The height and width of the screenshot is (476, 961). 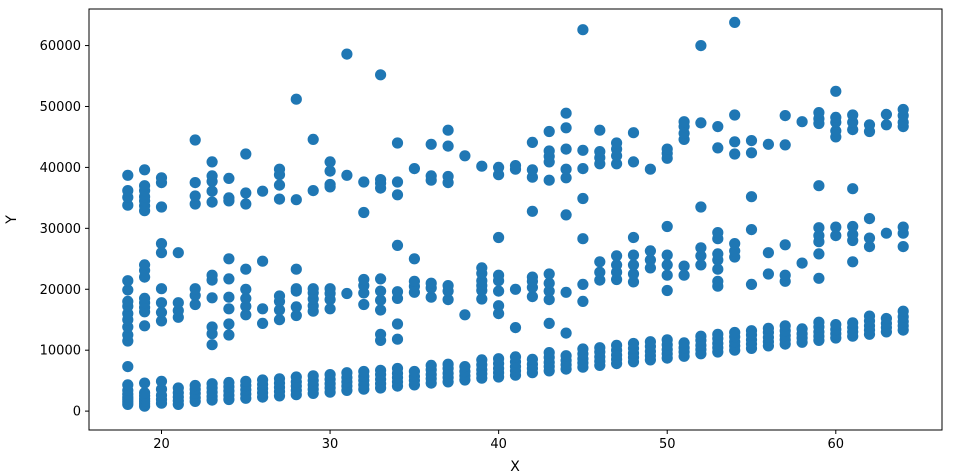 What do you see at coordinates (77, 412) in the screenshot?
I see `y-tick-label: 0` at bounding box center [77, 412].